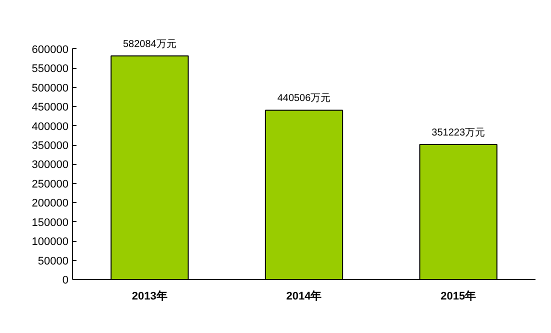 Image resolution: width=551 pixels, height=333 pixels. Describe the element at coordinates (50, 69) in the screenshot. I see `y-tick-label: 550000` at that location.